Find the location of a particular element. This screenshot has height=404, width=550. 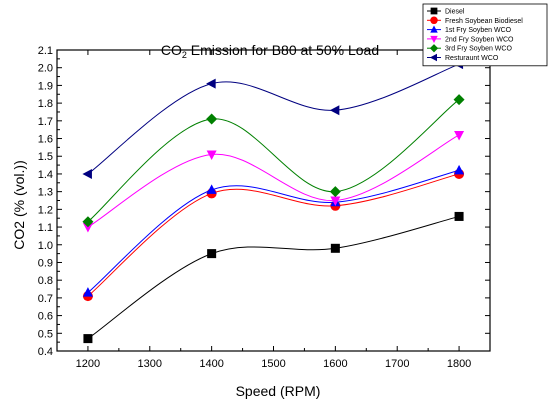

legend-box is located at coordinates (485, 35).